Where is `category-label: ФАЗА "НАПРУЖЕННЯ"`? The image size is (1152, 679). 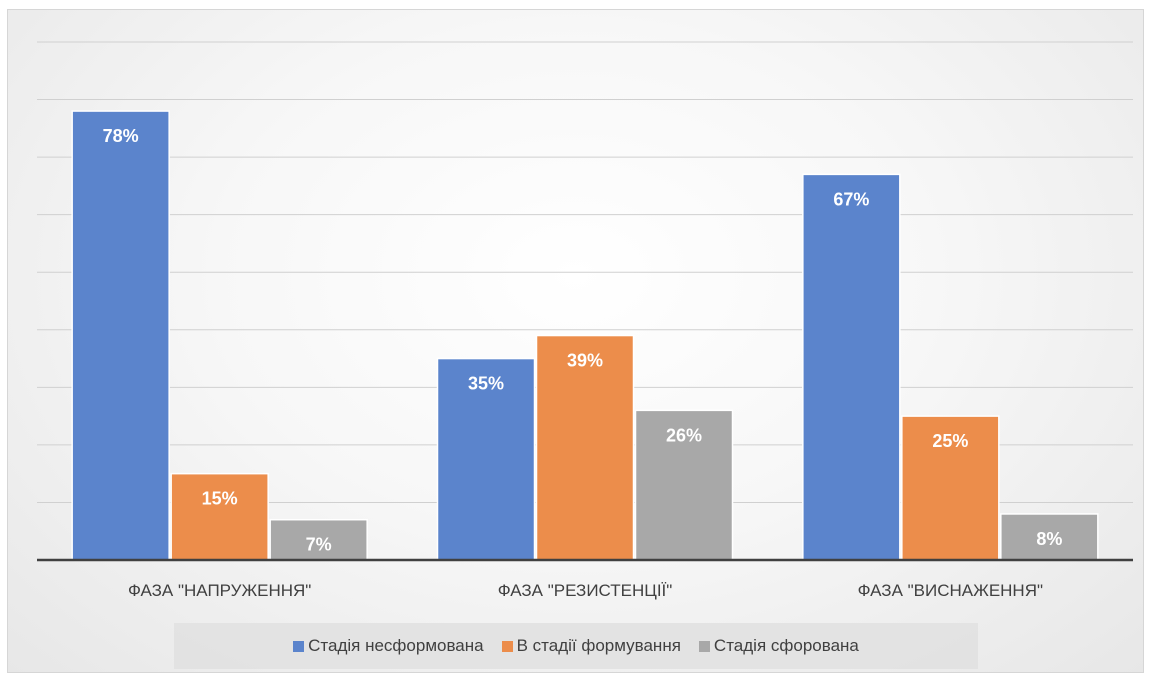 category-label: ФАЗА "НАПРУЖЕННЯ" is located at coordinates (219, 590).